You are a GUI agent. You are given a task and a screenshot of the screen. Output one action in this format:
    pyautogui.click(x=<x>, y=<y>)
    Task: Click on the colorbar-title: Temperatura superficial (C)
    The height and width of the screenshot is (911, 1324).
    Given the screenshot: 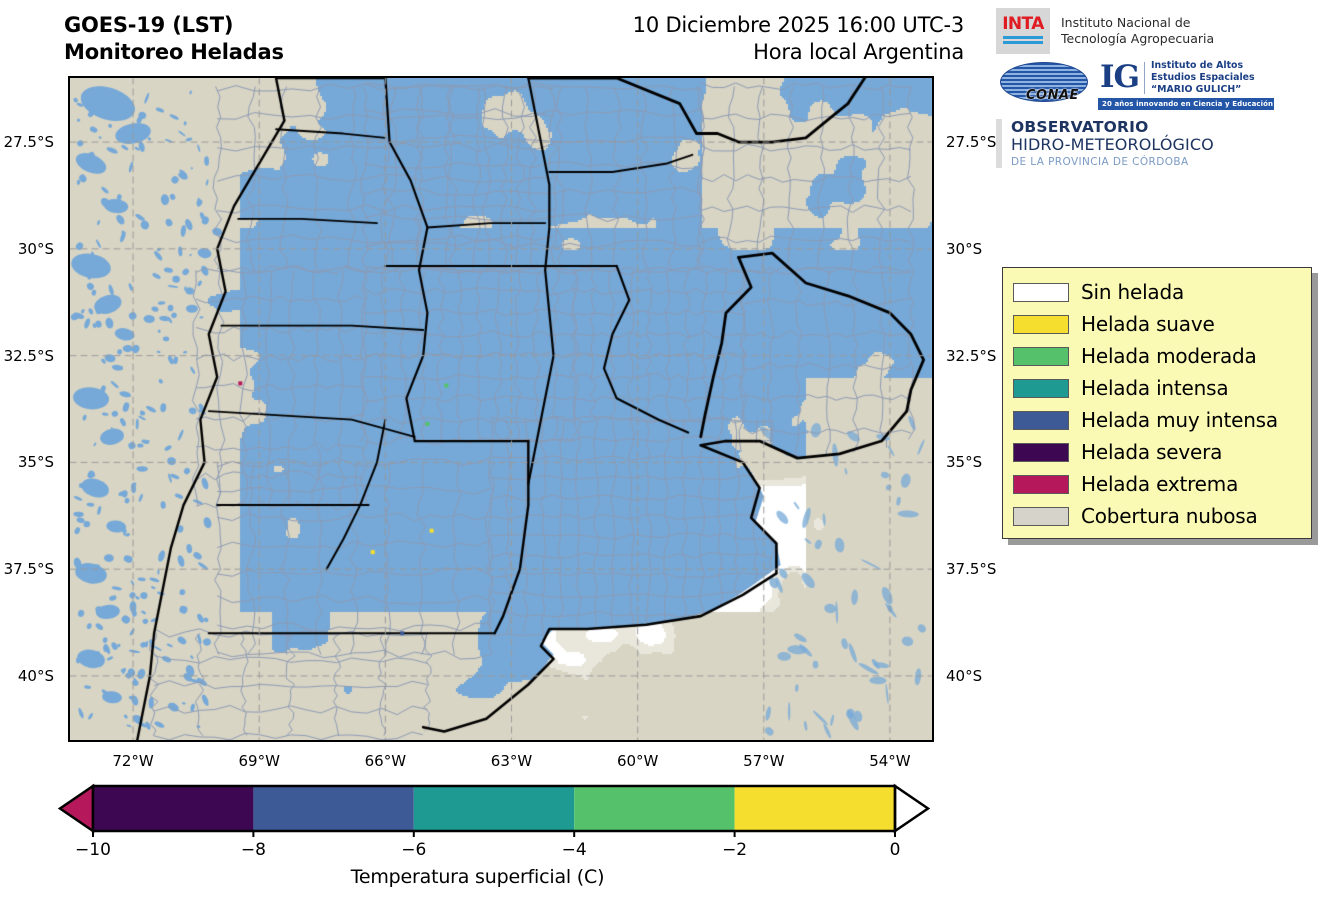 What is the action you would take?
    pyautogui.click(x=477, y=877)
    